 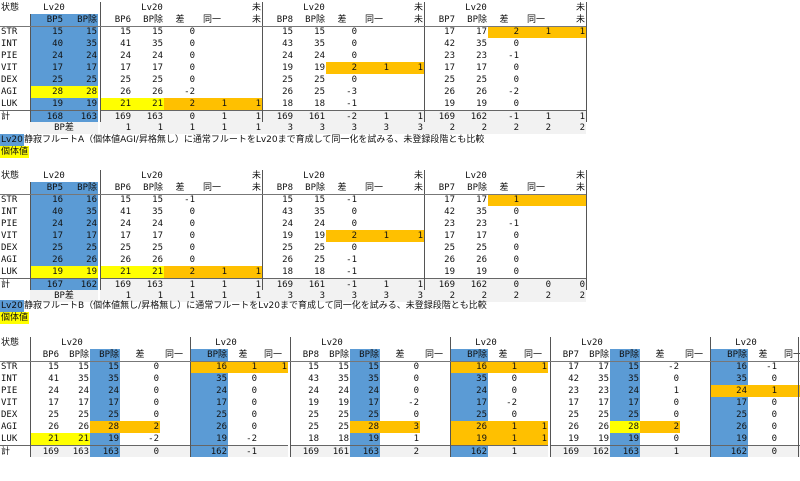 What do you see at coordinates (449, 212) in the screenshot?
I see `value: 42` at bounding box center [449, 212].